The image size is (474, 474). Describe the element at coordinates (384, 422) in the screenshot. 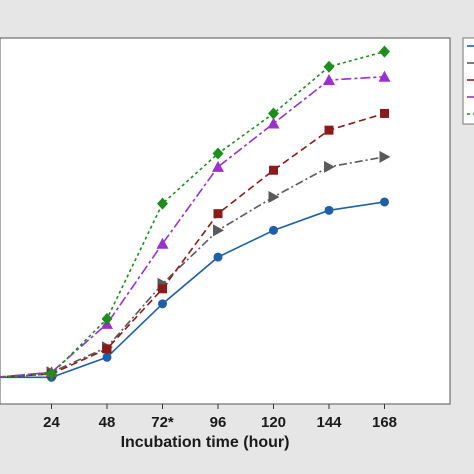

I see `x-tick-label: 168` at that location.